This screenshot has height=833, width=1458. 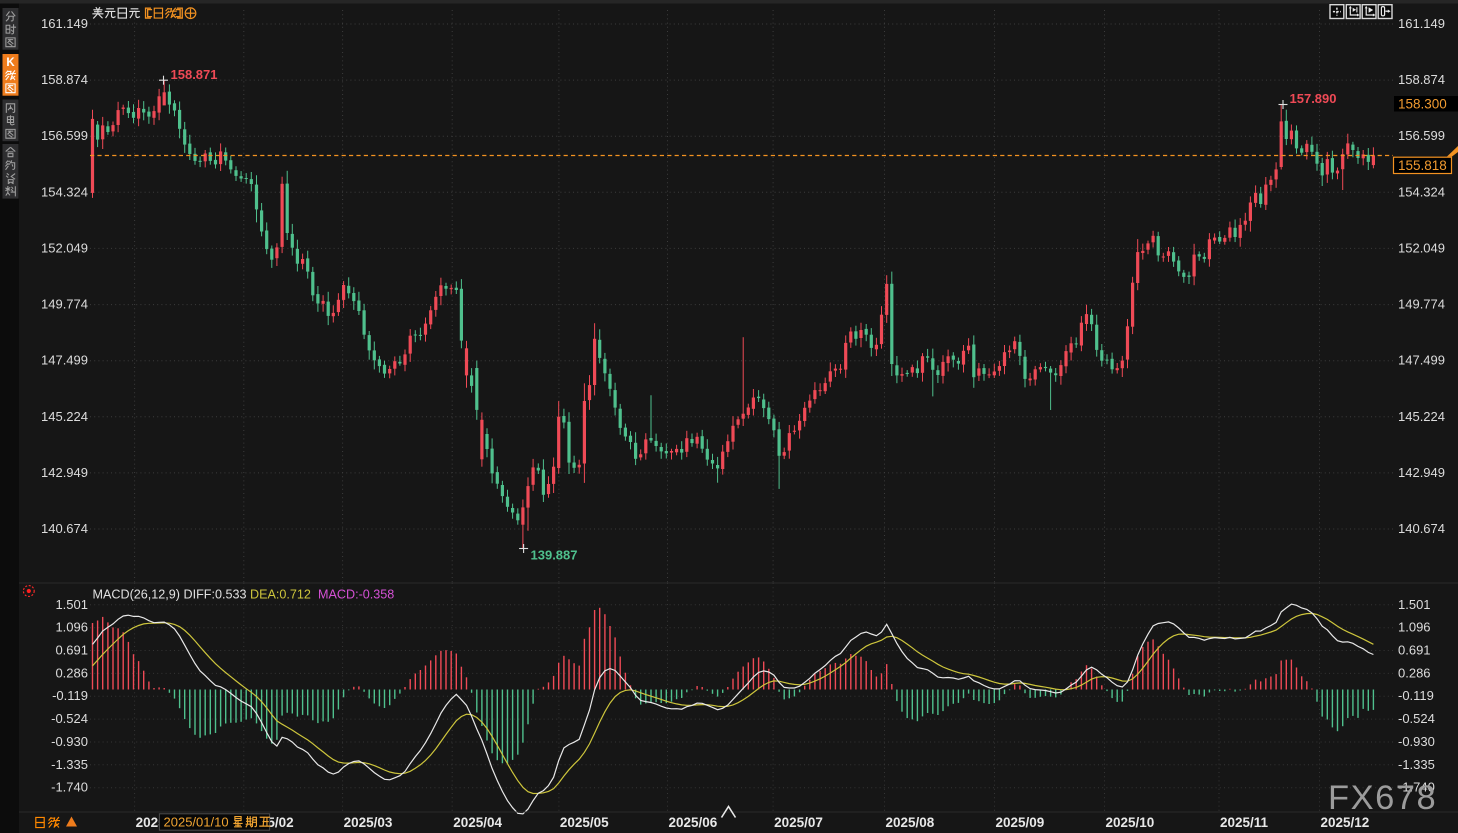 I want to click on svg-text: 2025/08, so click(x=910, y=822).